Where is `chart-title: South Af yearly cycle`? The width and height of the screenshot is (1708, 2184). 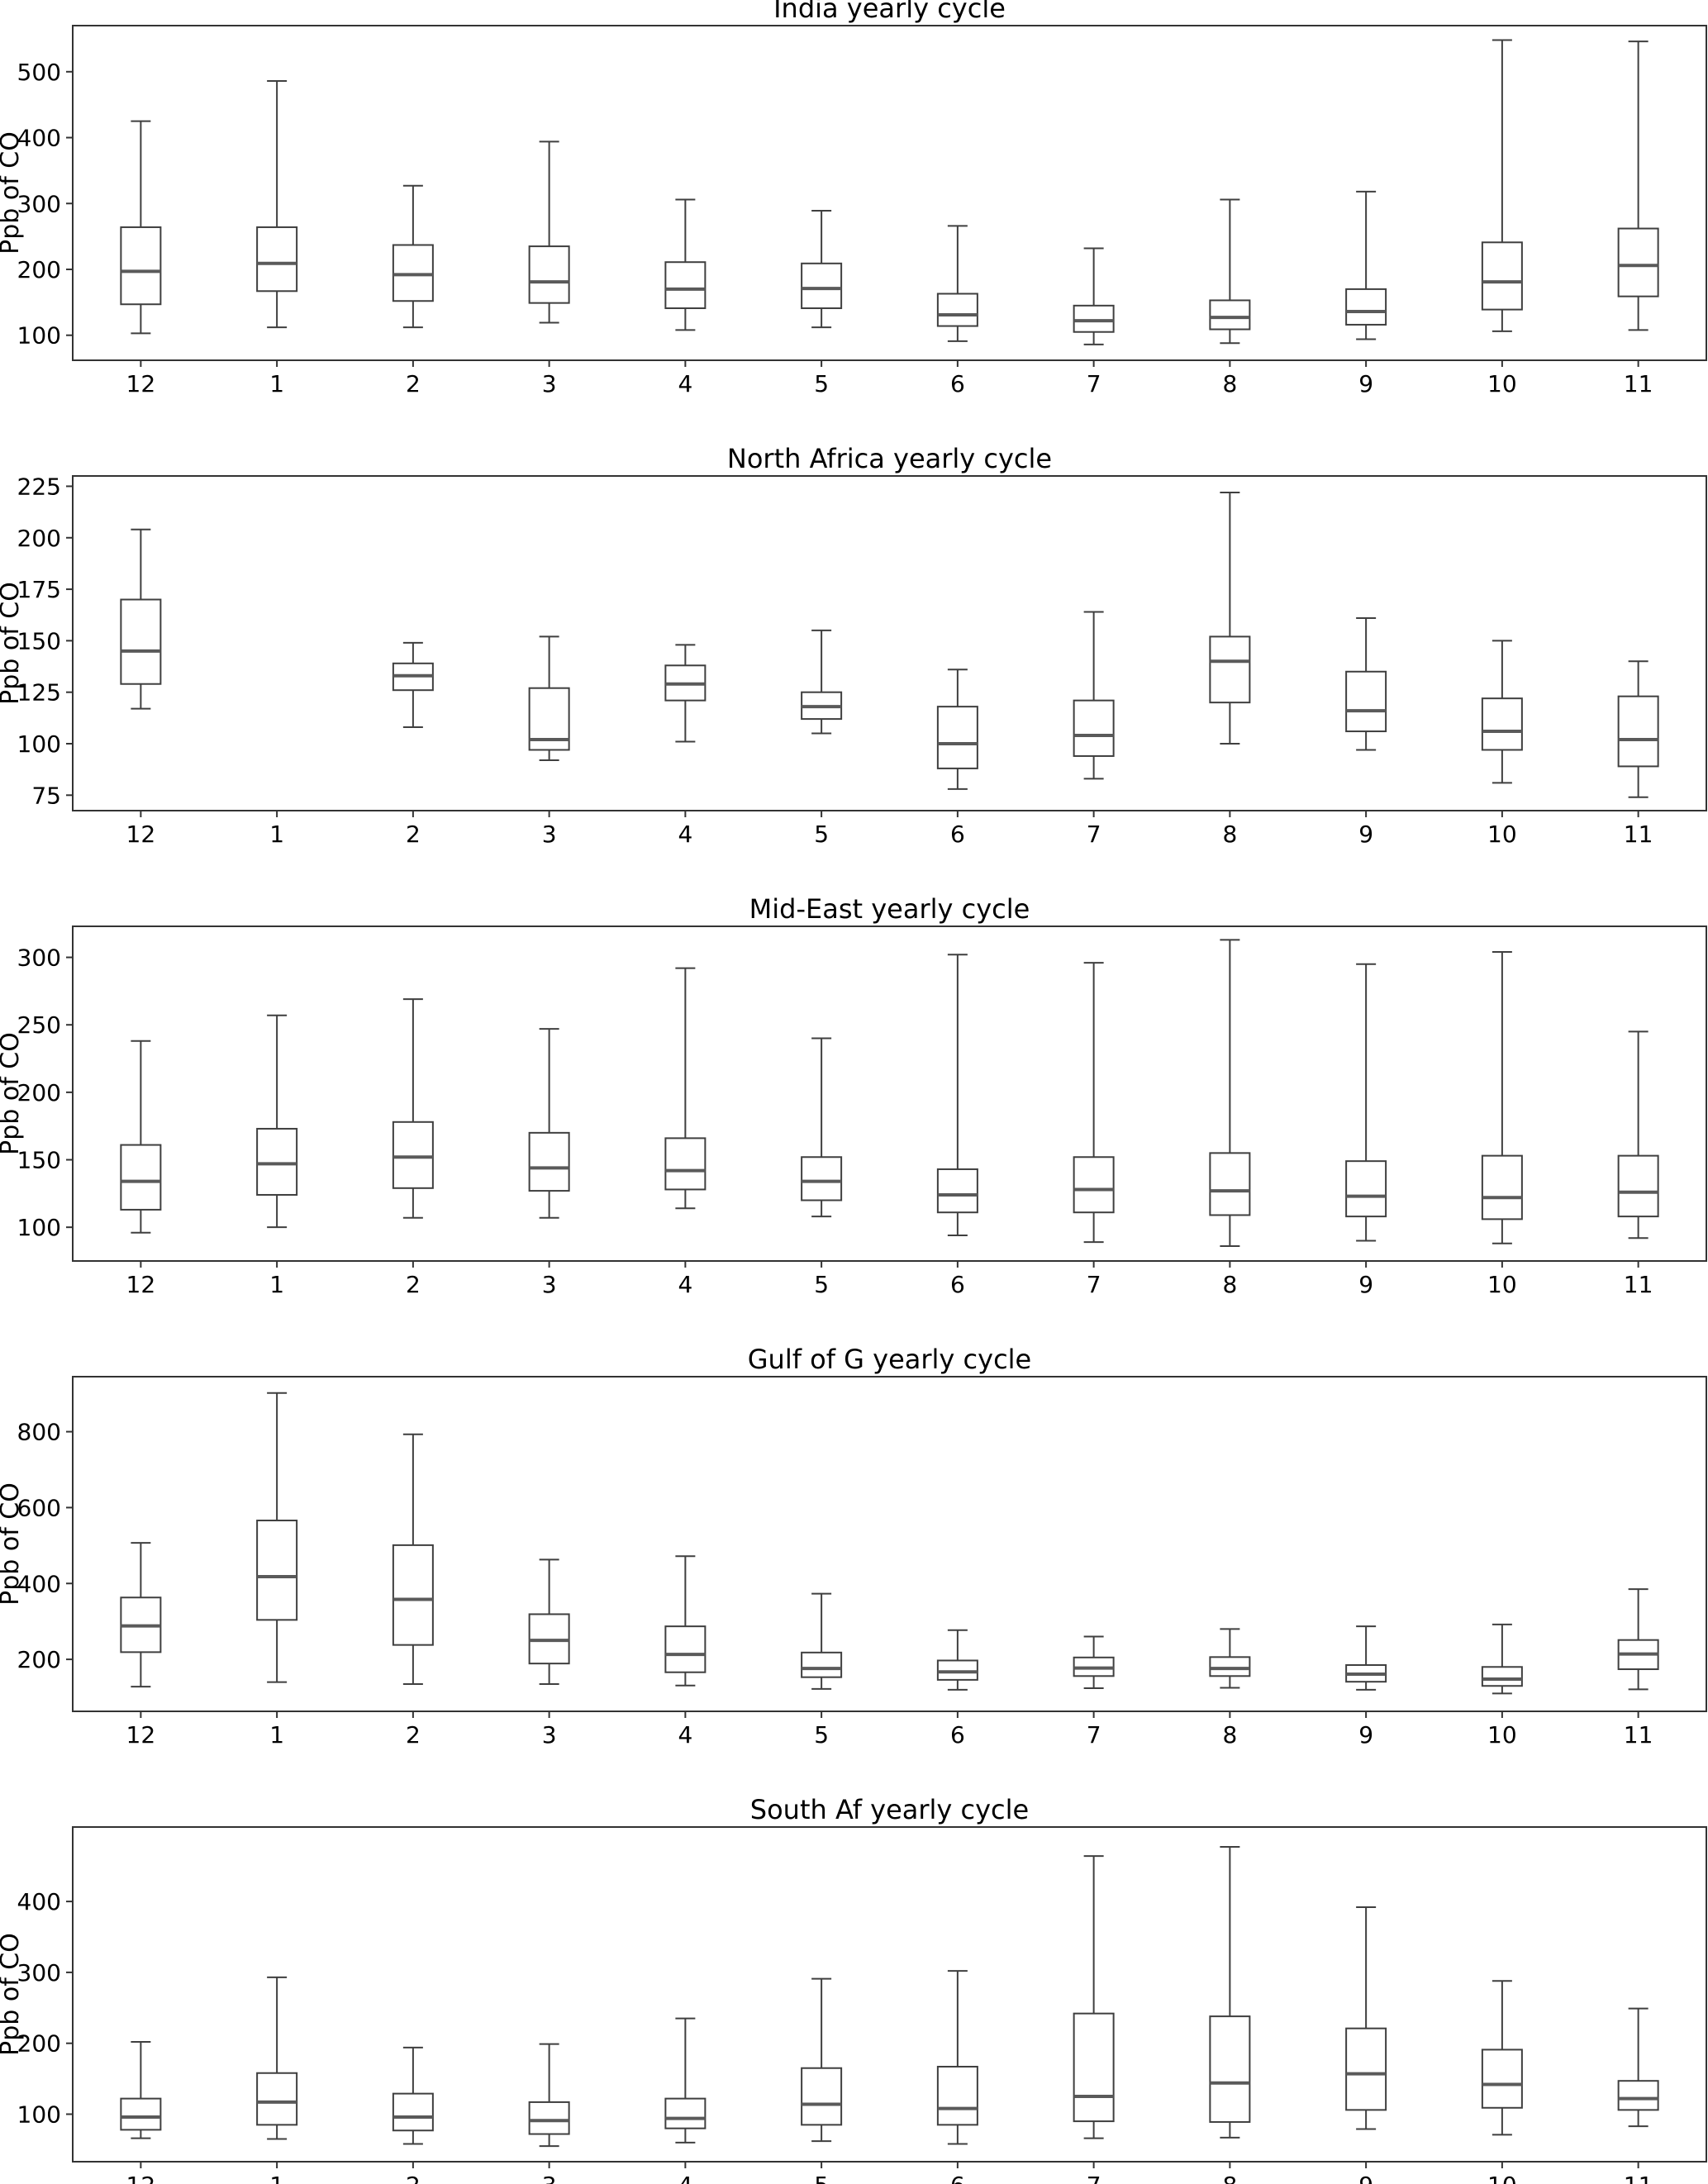 chart-title: South Af yearly cycle is located at coordinates (889, 1809).